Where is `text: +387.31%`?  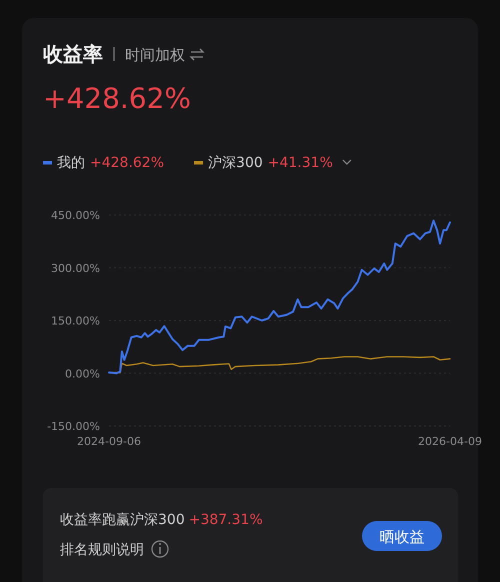
text: +387.31% is located at coordinates (225, 520).